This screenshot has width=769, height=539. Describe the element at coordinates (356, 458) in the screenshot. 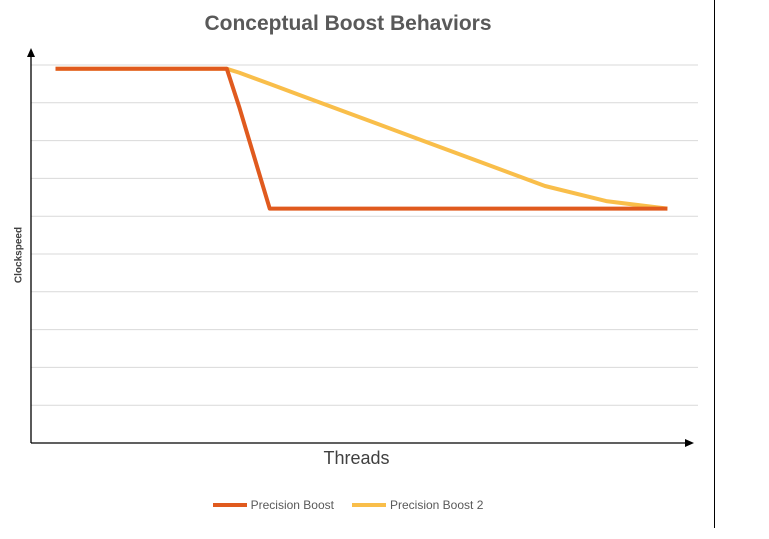

I see `x-axis-label: Threads` at that location.